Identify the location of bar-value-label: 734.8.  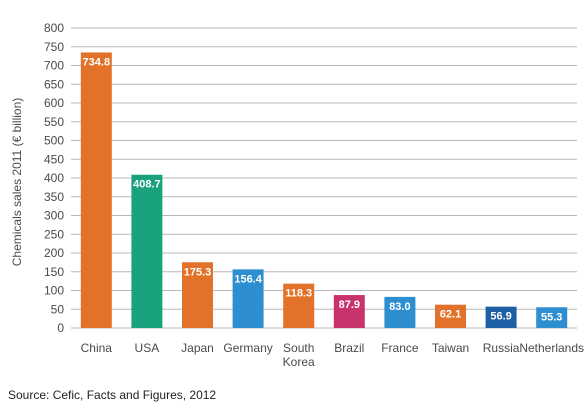
(97, 62).